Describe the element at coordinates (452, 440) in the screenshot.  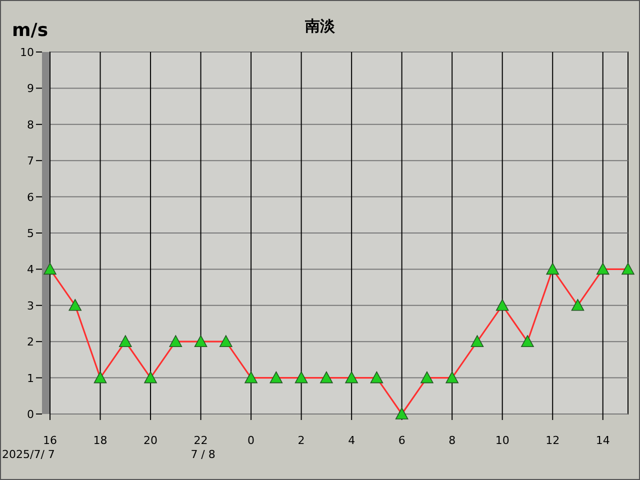
I see `x-tick-label: 8` at that location.